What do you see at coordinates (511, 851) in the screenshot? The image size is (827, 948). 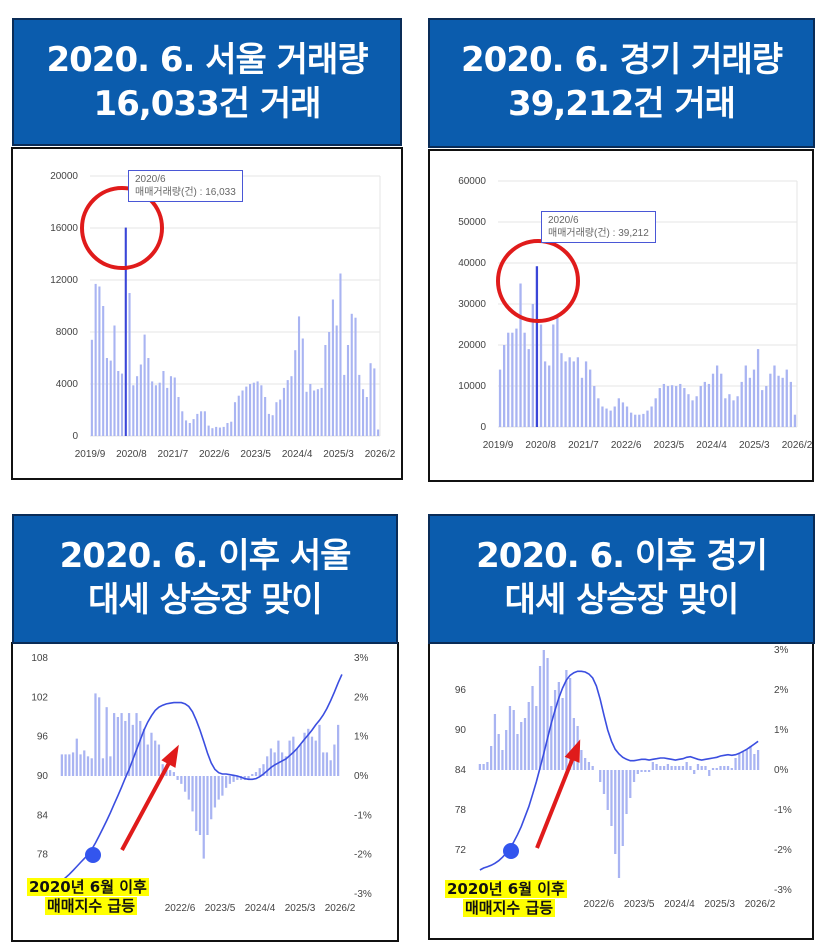 I see `start-dot` at bounding box center [511, 851].